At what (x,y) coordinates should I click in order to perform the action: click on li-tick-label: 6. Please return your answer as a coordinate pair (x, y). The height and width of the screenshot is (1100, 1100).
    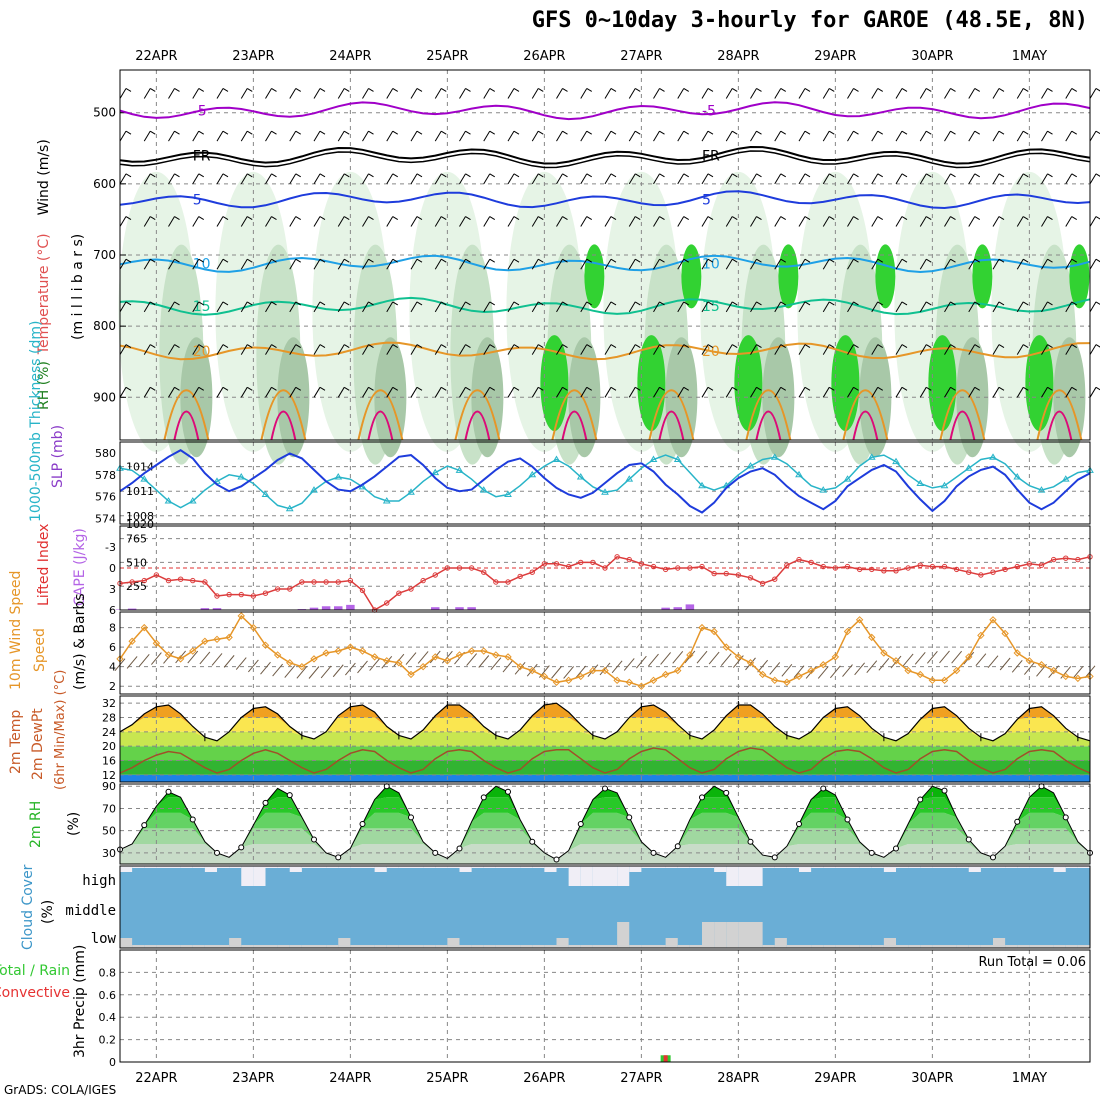
    Looking at the image, I should click on (112, 610).